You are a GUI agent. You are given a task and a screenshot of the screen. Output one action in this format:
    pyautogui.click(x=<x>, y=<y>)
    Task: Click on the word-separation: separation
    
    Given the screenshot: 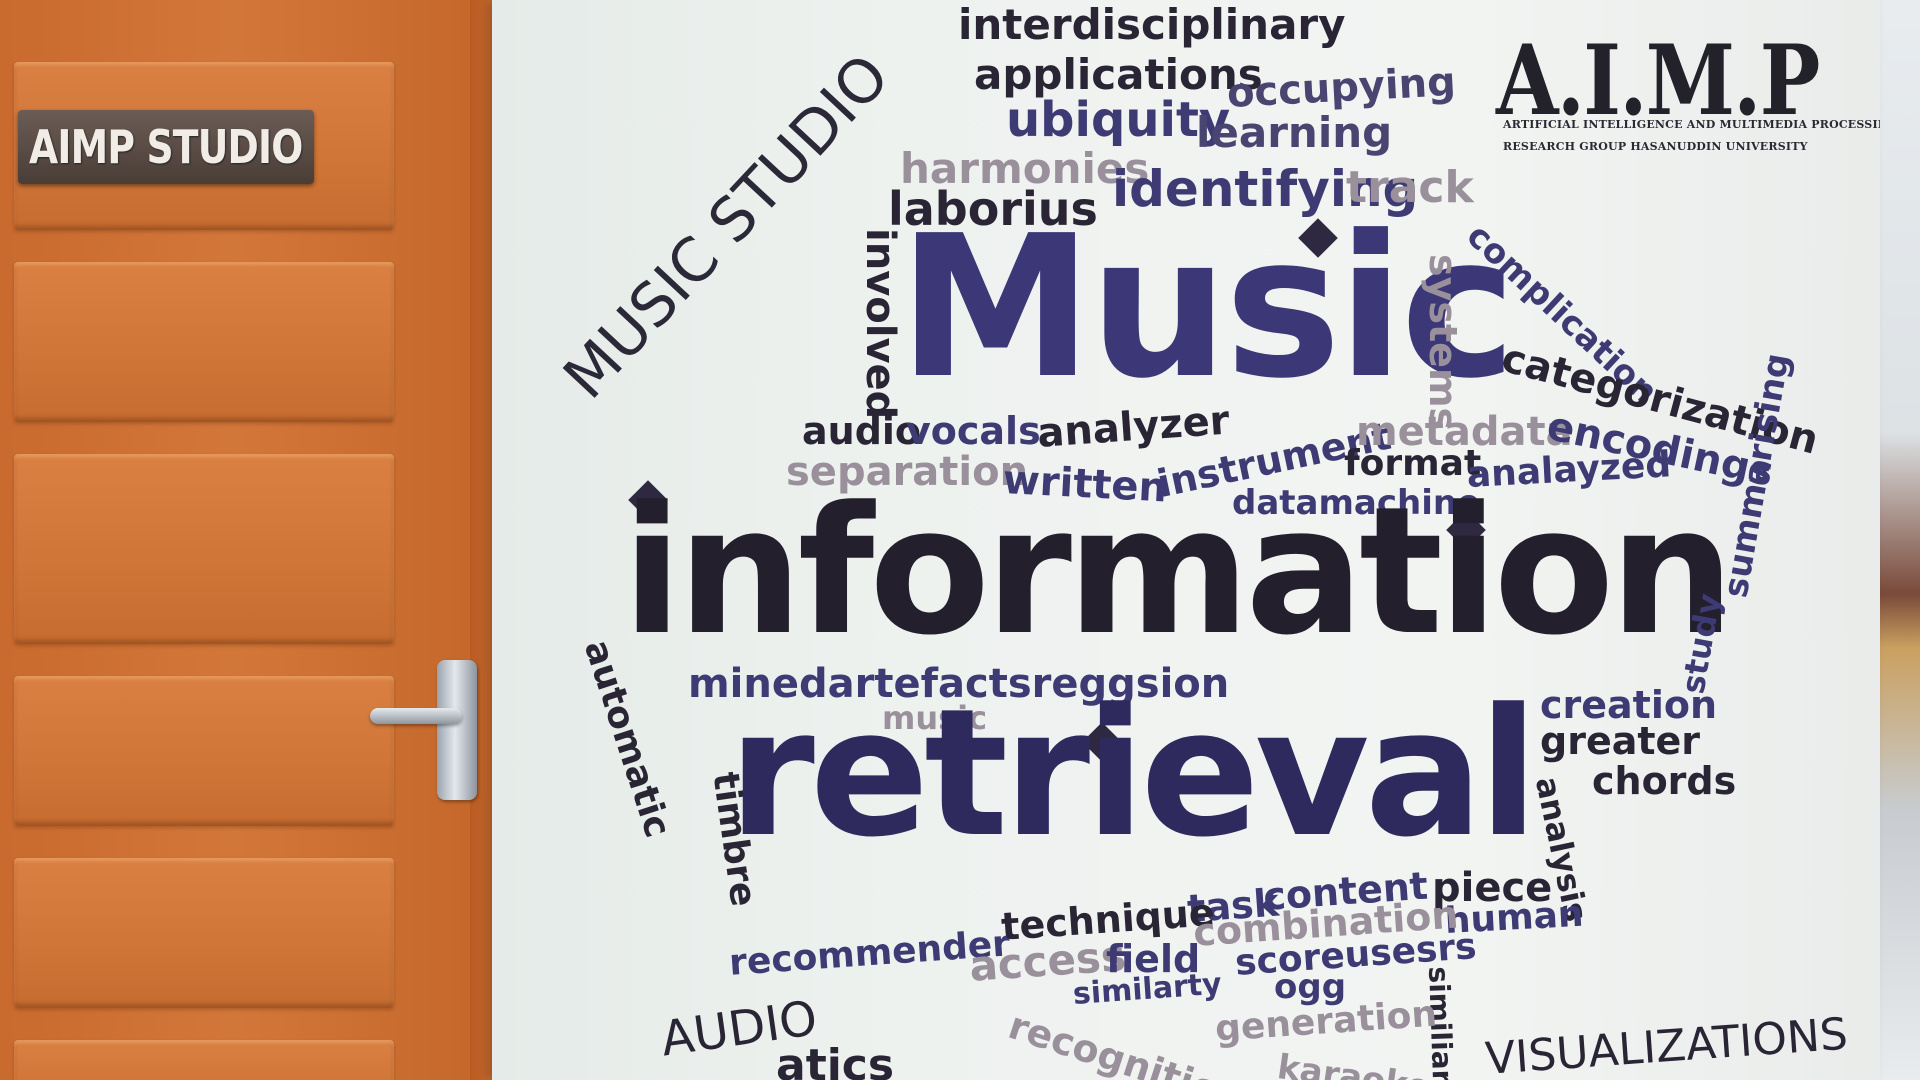 What is the action you would take?
    pyautogui.click(x=907, y=472)
    